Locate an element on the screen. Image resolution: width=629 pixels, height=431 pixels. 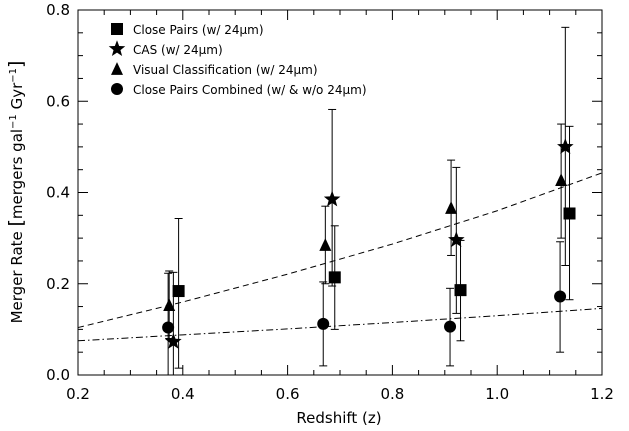
x-tick-label: 1.2 is located at coordinates (602, 394).